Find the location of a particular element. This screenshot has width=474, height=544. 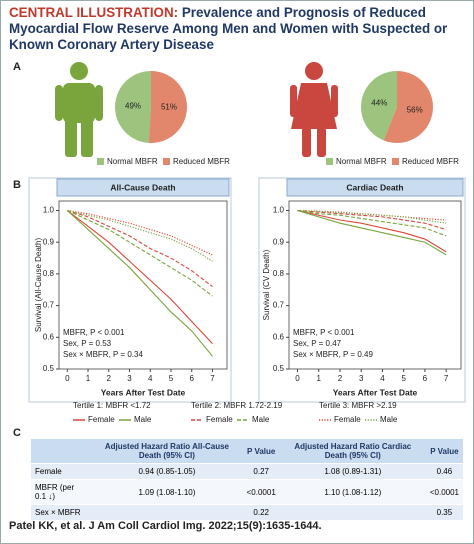

table-cell: Sex × MBFR is located at coordinates (61, 512).